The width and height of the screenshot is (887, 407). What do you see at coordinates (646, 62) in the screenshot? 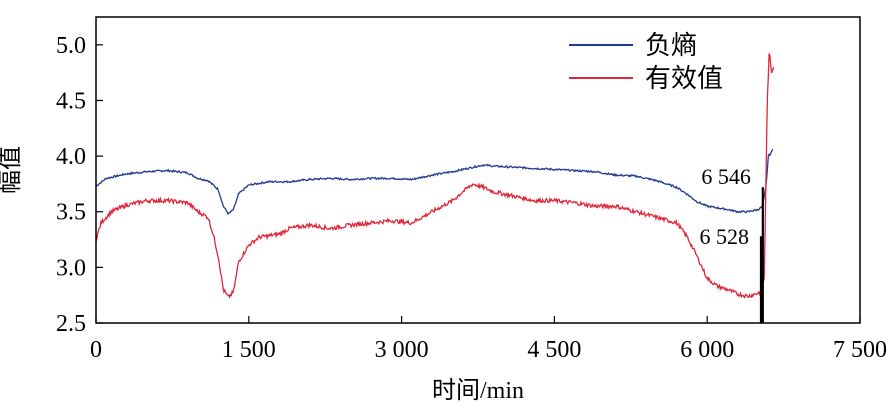
I see `legend: 负熵 有效值` at bounding box center [646, 62].